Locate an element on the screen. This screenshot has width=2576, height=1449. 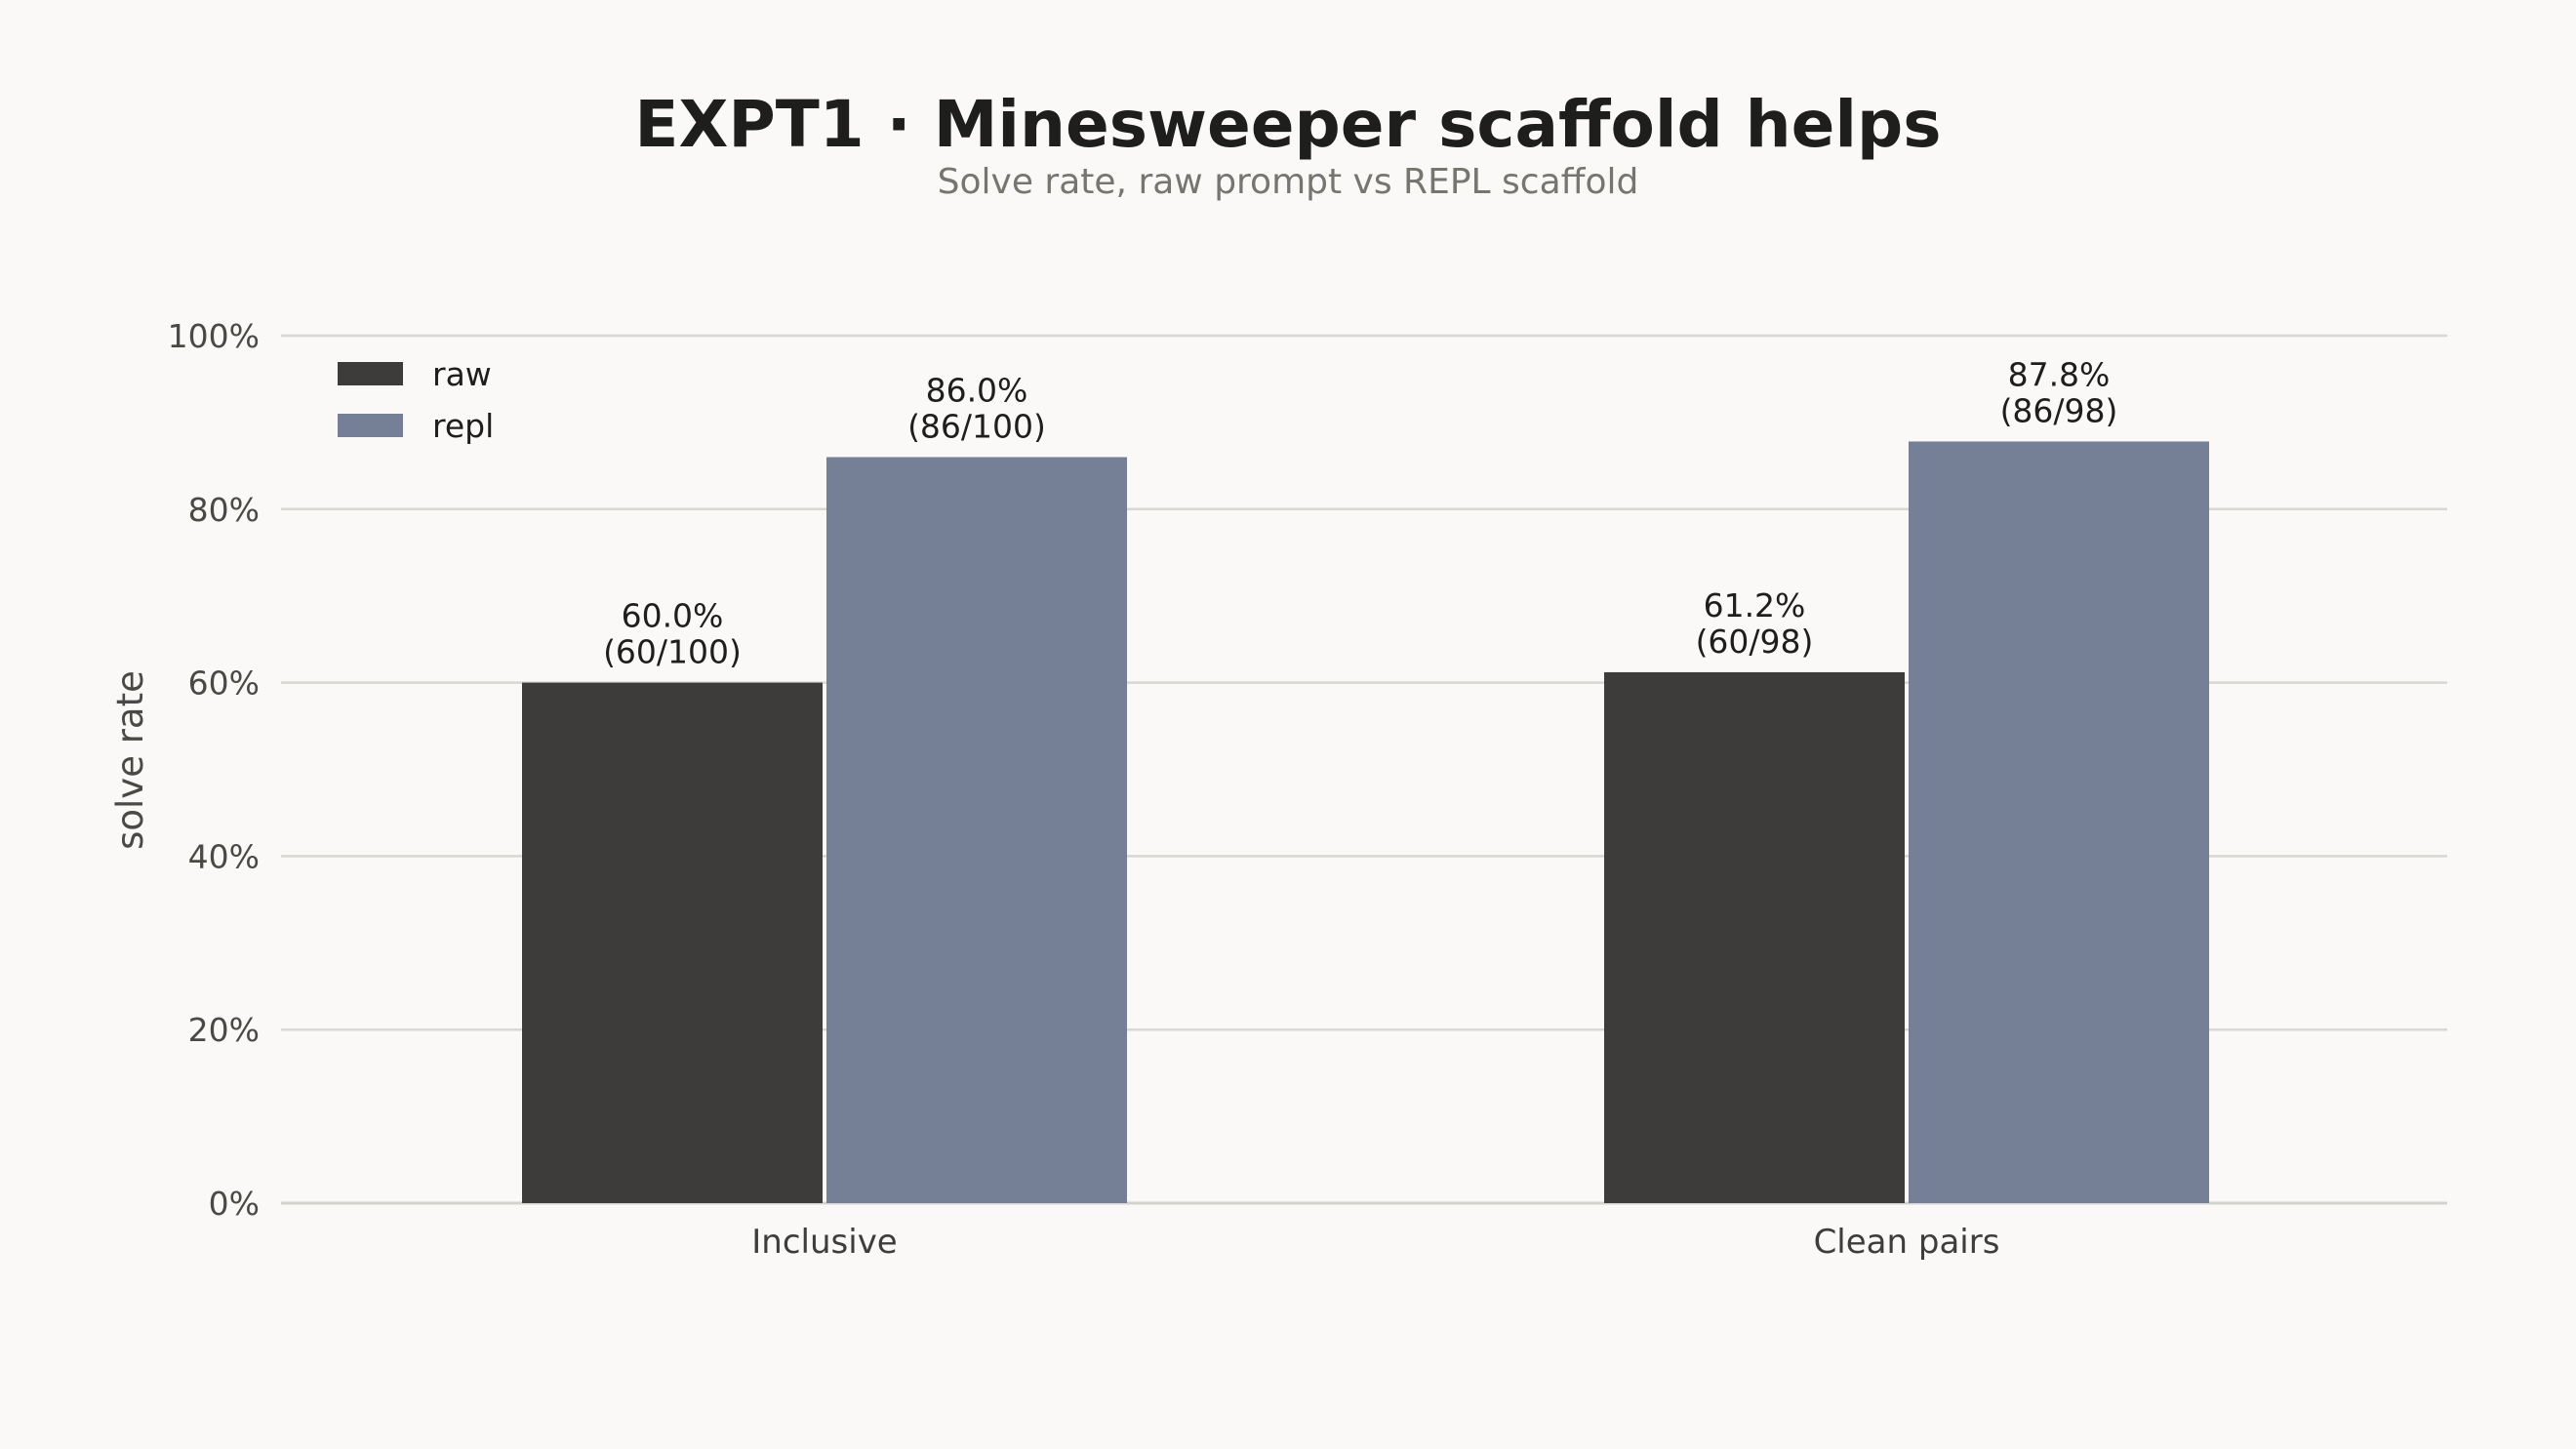
legend-label-repl: repl is located at coordinates (463, 426).